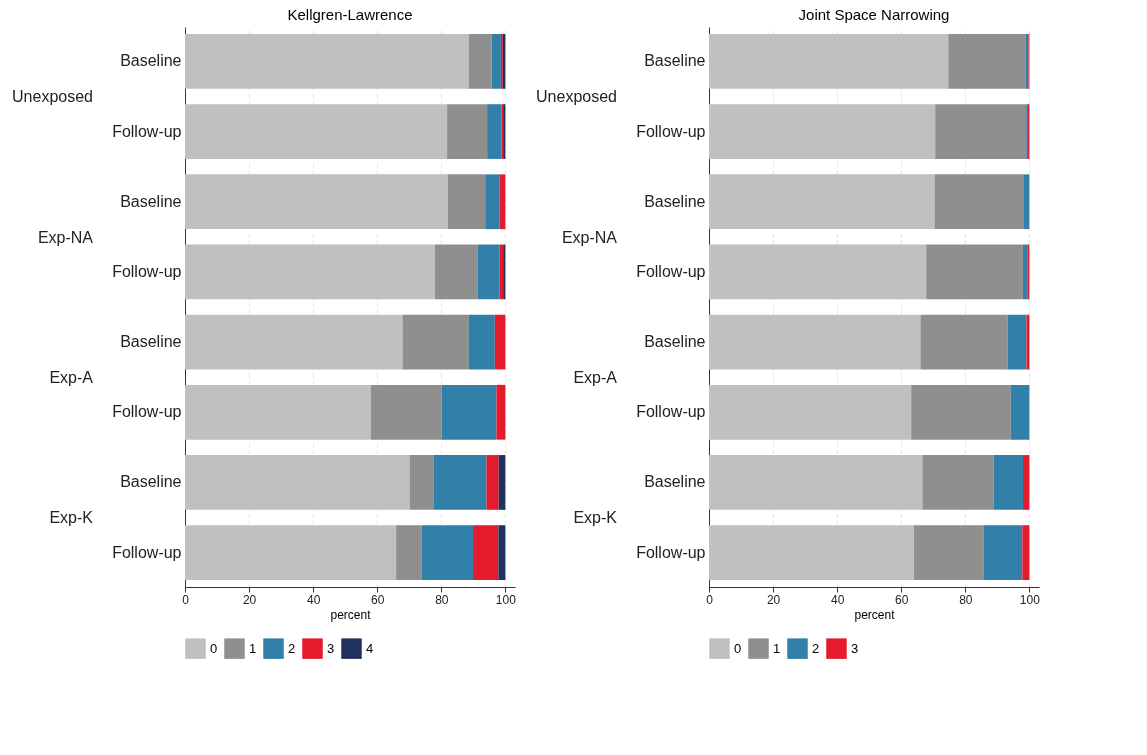 This screenshot has width=1147, height=755. Describe the element at coordinates (874, 14) in the screenshot. I see `chart-title: Joint Space Narrowing` at that location.